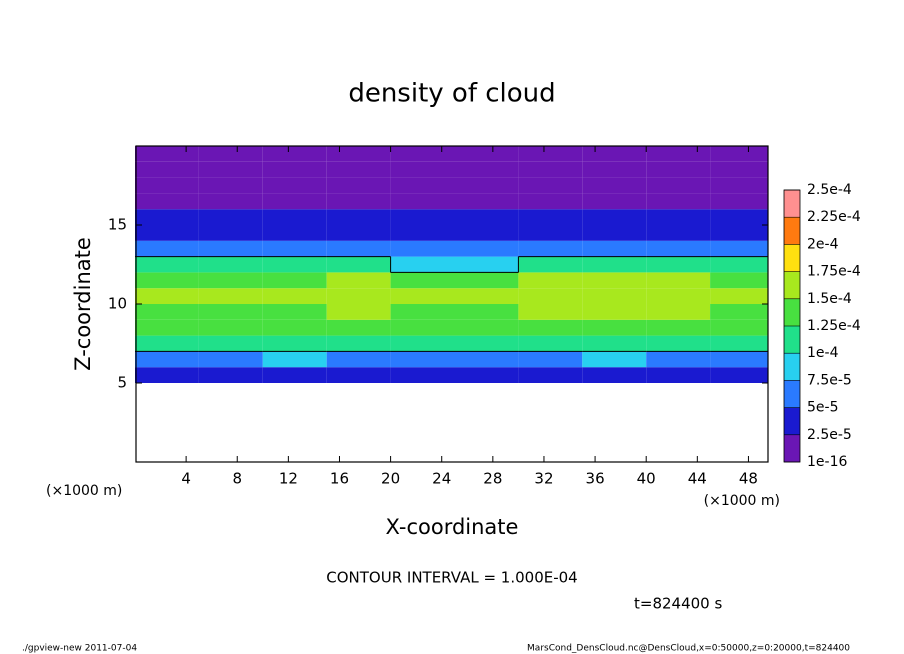 Image resolution: width=904 pixels, height=654 pixels. I want to click on contour-interval: CONTOUR INTERVAL = 1.000E-04, so click(451, 578).